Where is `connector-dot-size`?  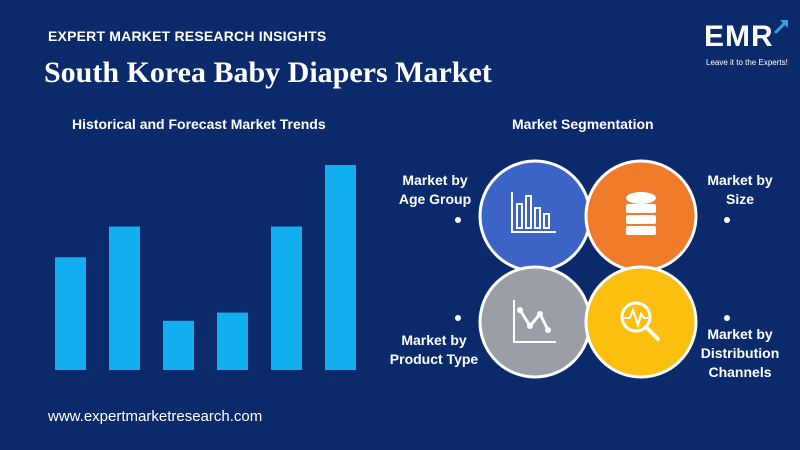 connector-dot-size is located at coordinates (727, 220).